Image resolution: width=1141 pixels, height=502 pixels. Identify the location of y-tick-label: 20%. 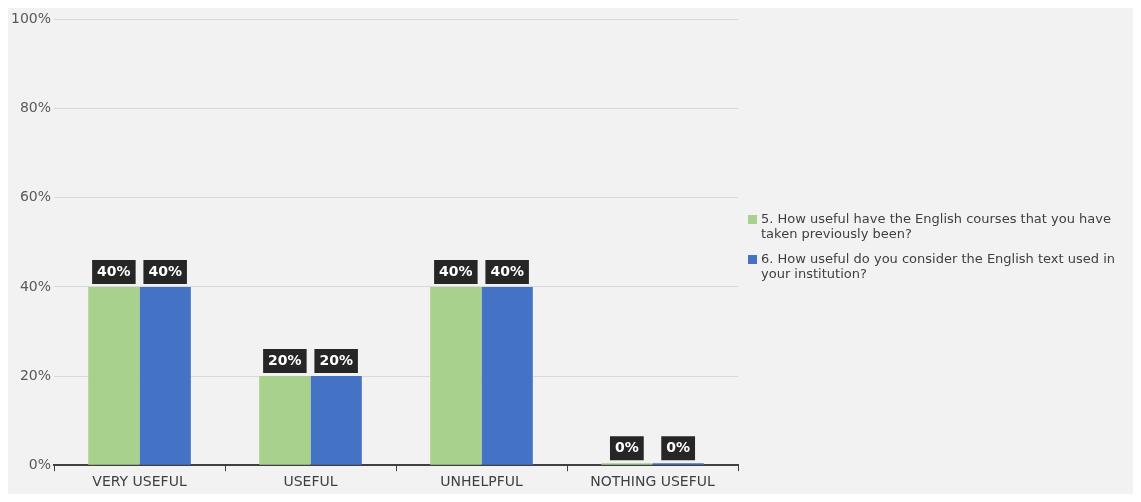
(35, 374).